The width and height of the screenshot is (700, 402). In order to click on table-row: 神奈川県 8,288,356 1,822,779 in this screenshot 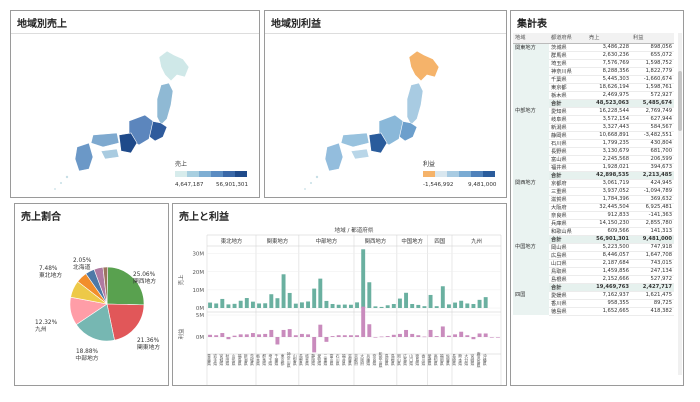, I will do `click(593, 71)`.